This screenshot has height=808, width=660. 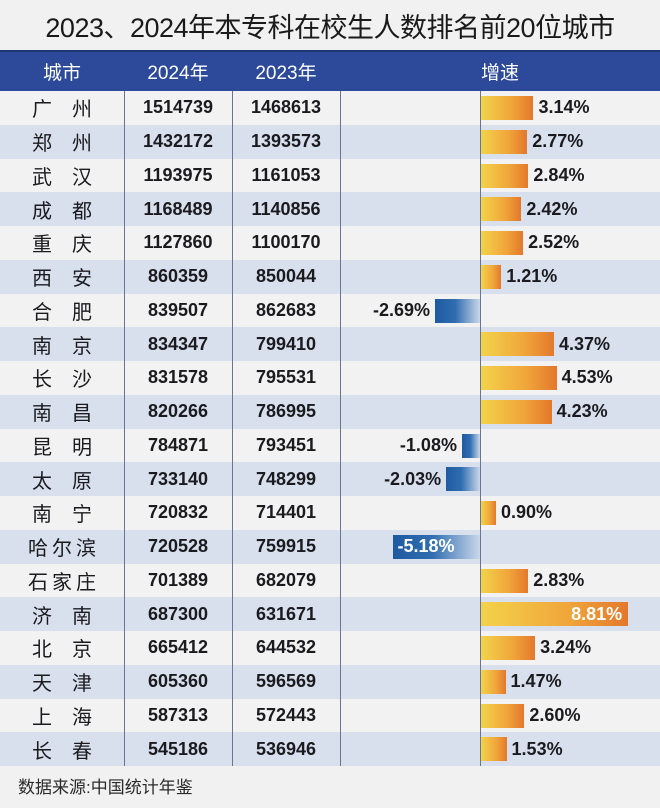 I want to click on value-2023: 1161053, so click(x=286, y=174).